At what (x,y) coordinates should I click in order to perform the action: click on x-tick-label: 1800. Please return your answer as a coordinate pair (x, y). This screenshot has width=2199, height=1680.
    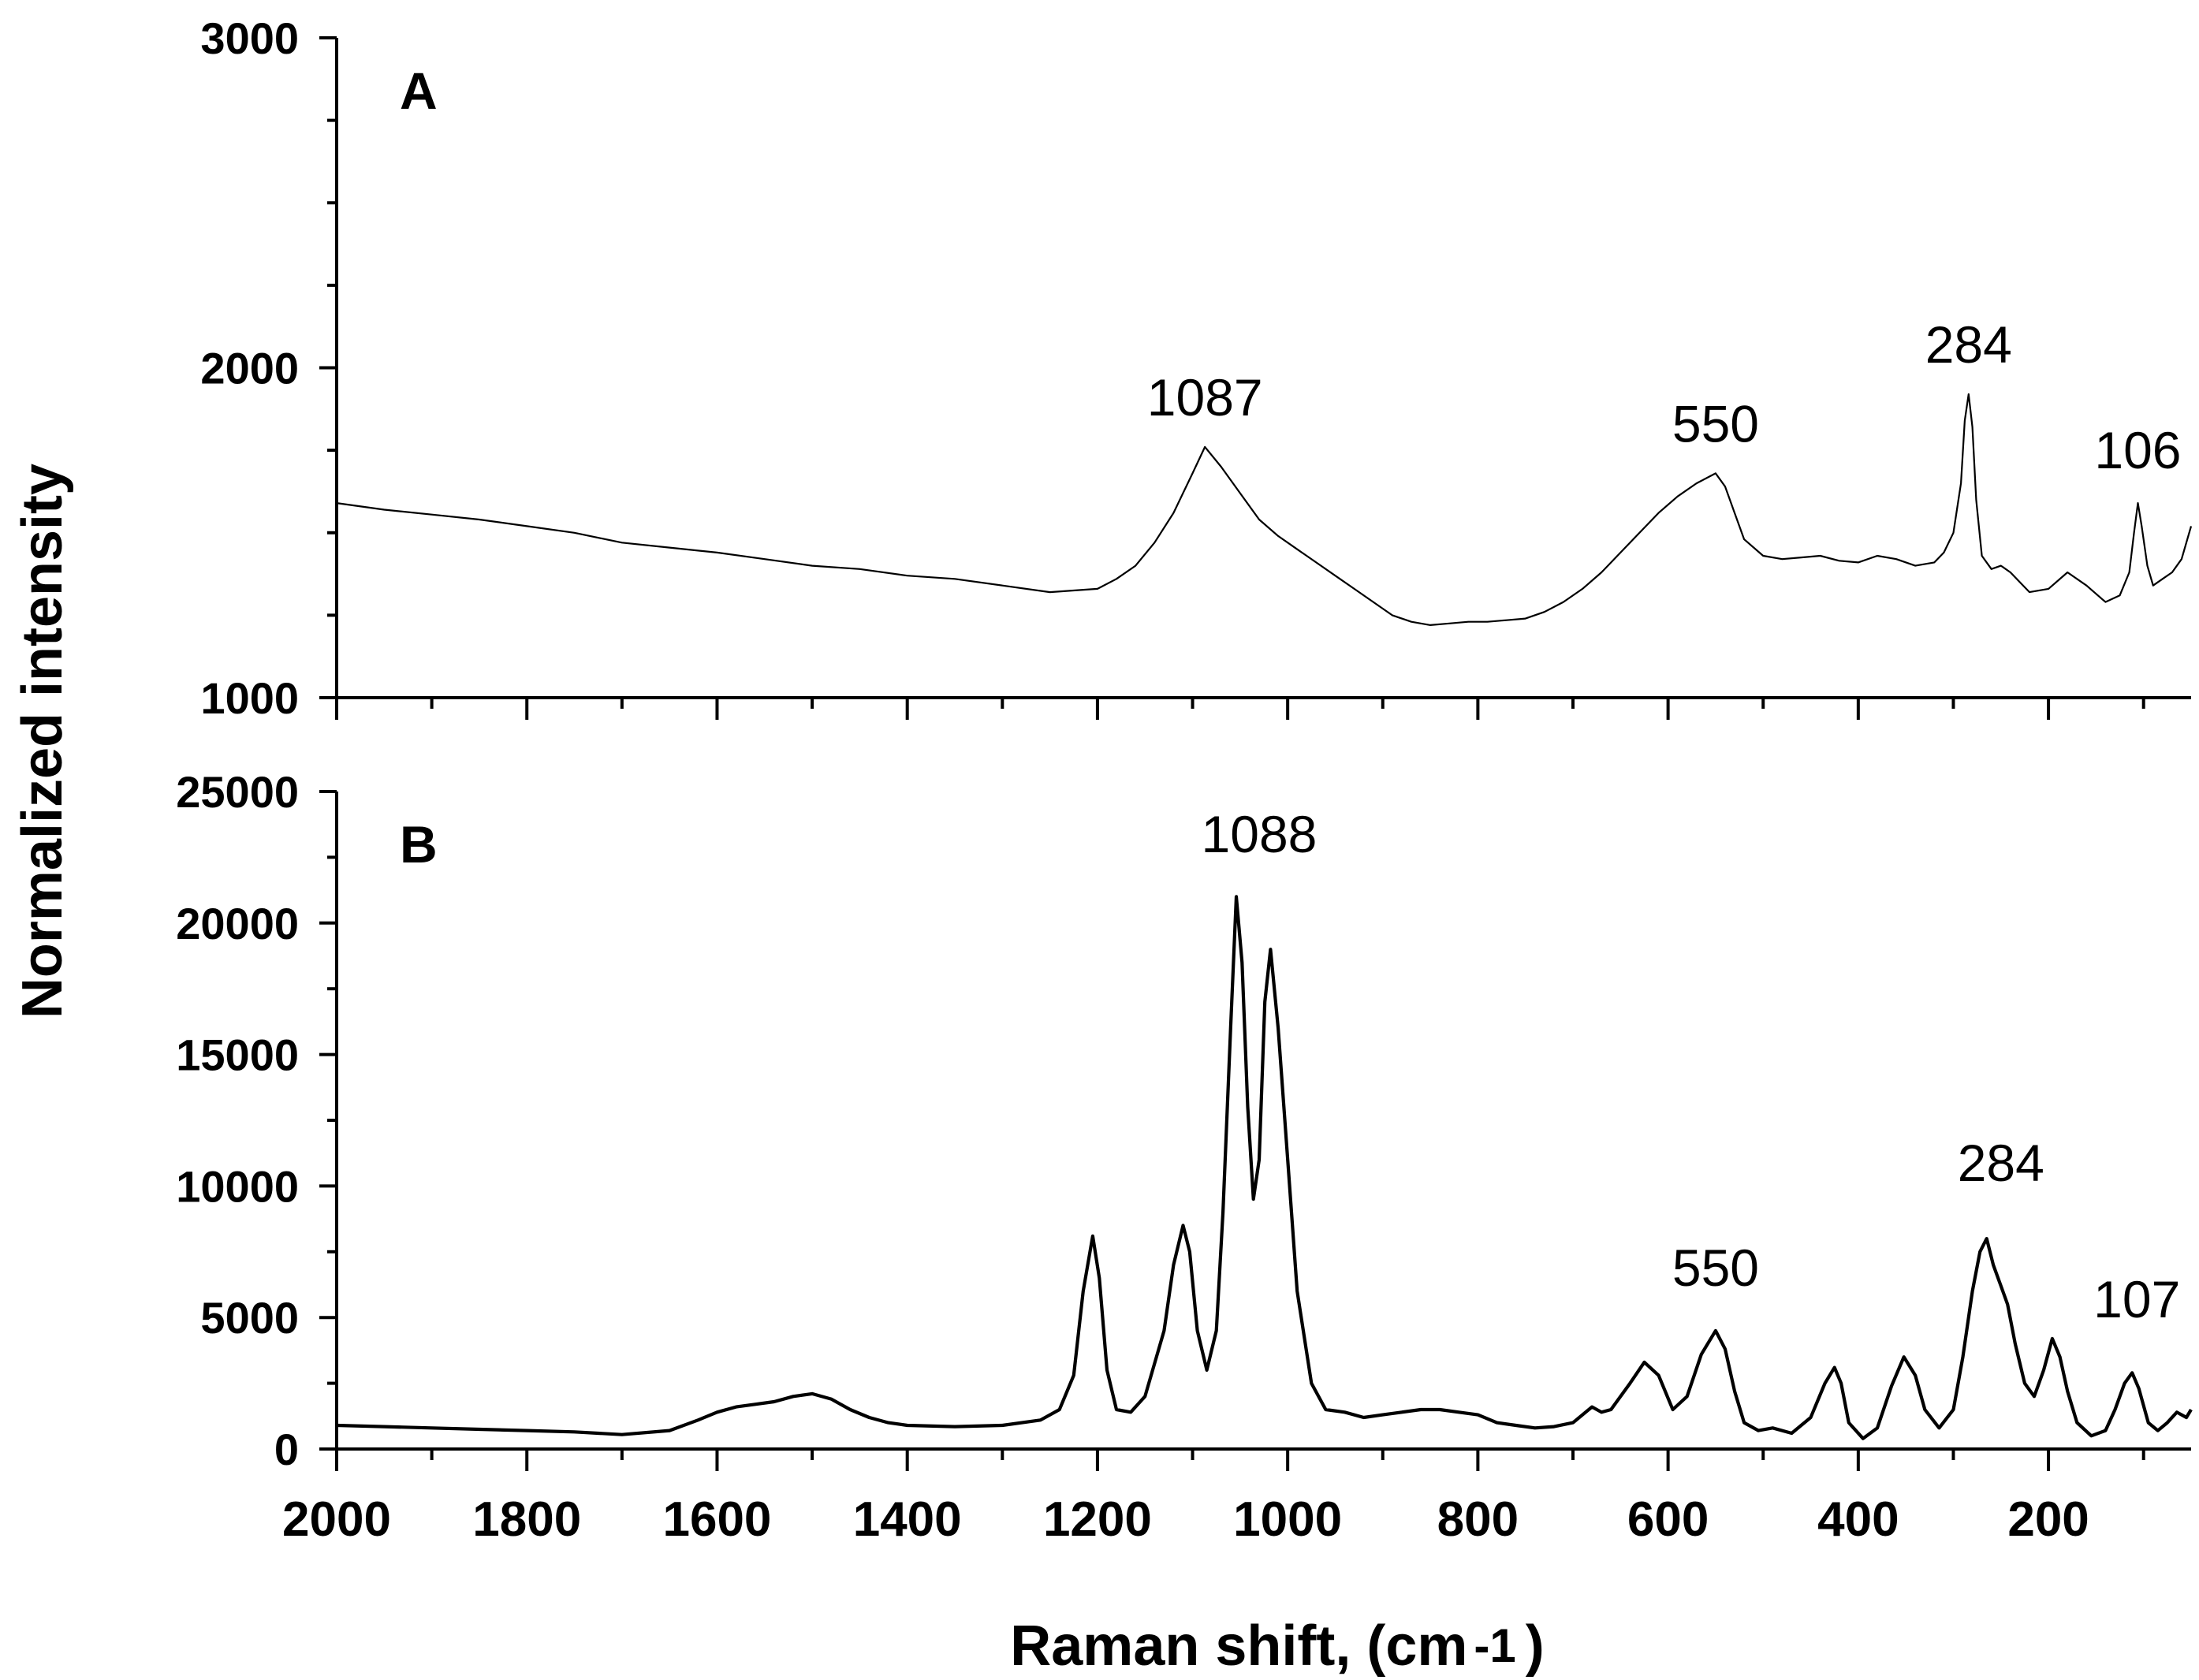
    Looking at the image, I should click on (526, 1519).